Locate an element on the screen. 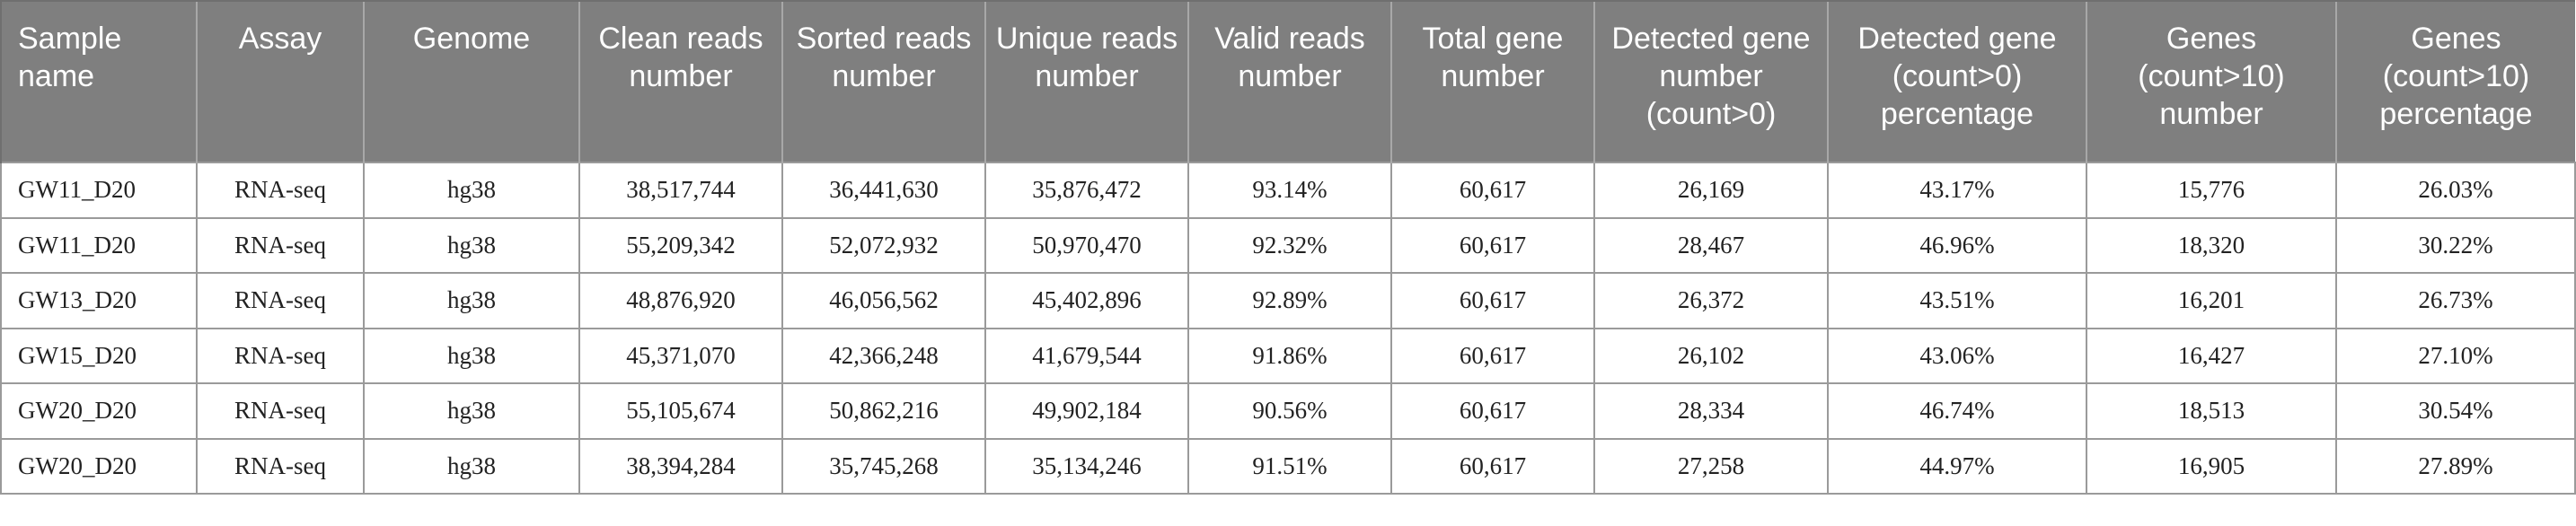 The height and width of the screenshot is (526, 2576). table-cell: 46,056,562 is located at coordinates (883, 300).